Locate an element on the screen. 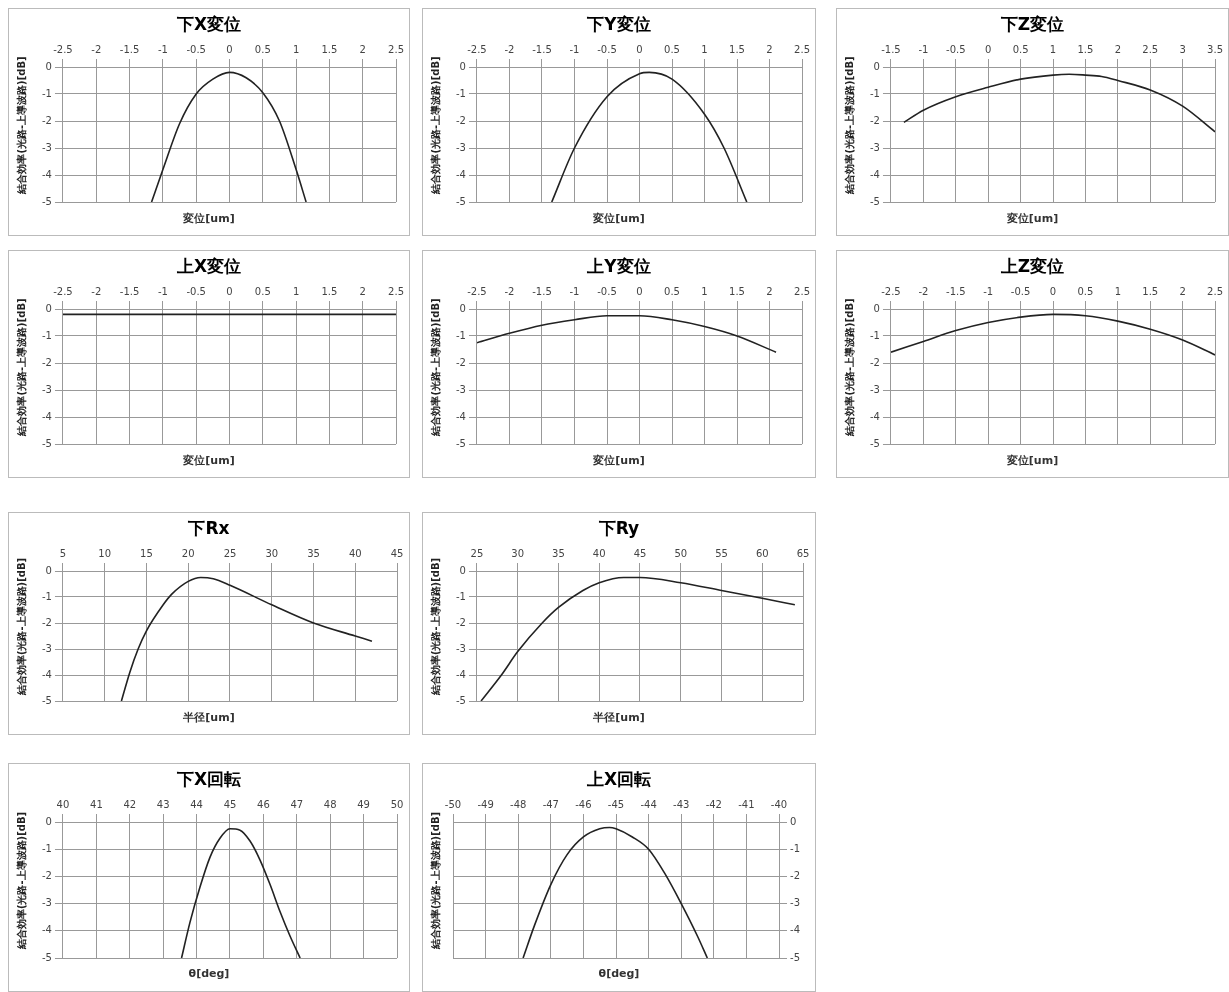 This screenshot has height=992, width=1229. y2-tick-label: -1 is located at coordinates (795, 848).